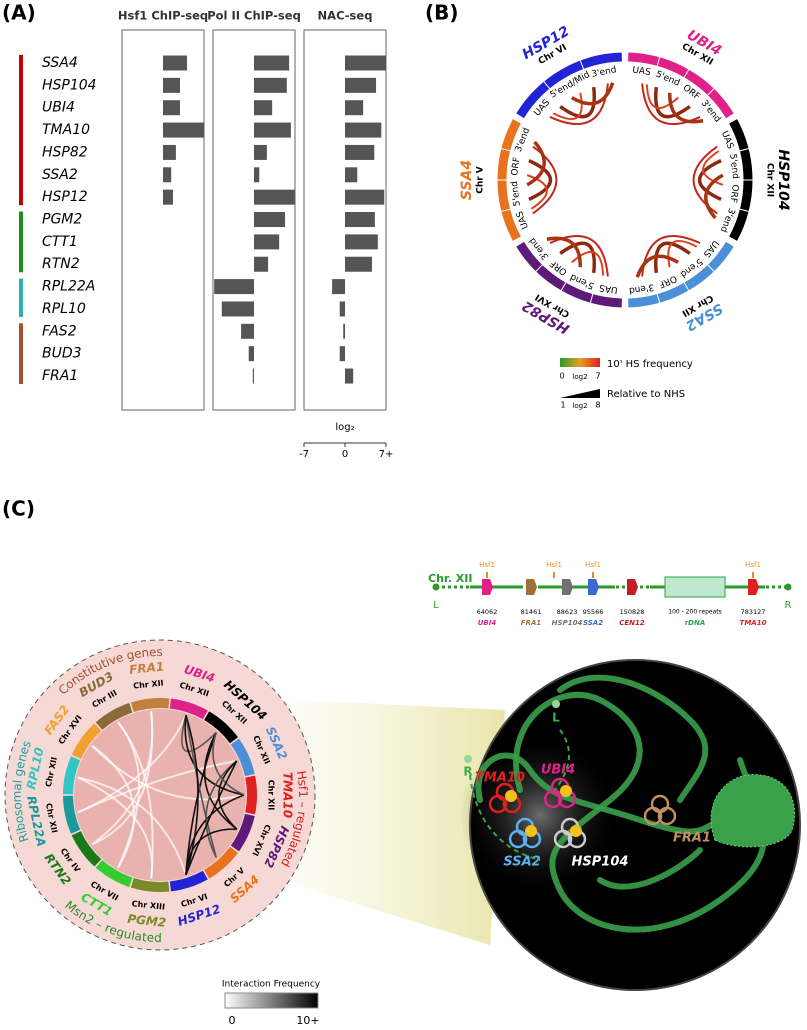 The image size is (807, 1030). What do you see at coordinates (753, 612) in the screenshot?
I see `feature-position: 783127` at bounding box center [753, 612].